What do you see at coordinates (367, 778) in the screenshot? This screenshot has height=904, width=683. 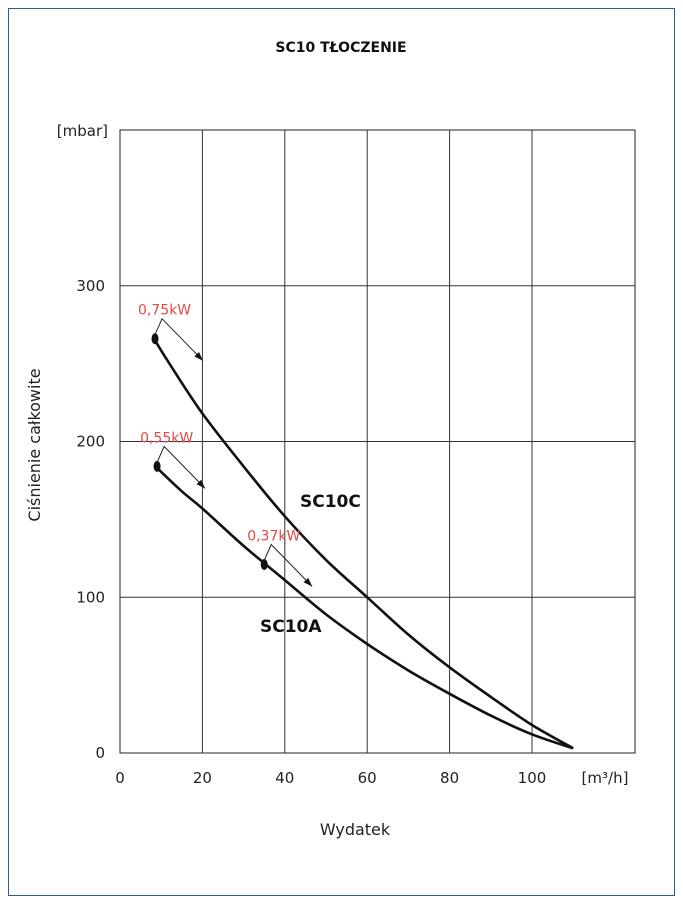 I see `x-tick-label: 60` at bounding box center [367, 778].